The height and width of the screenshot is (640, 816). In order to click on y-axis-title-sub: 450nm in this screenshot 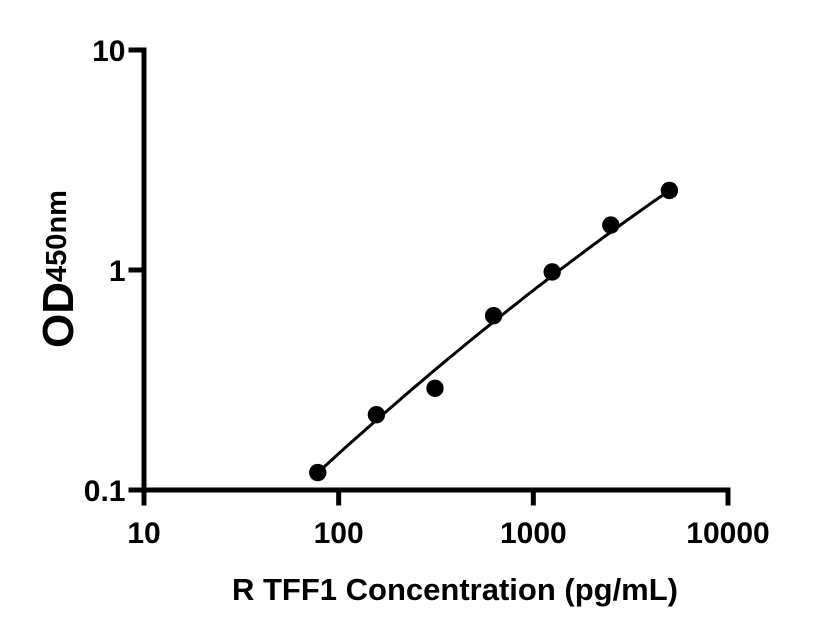, I will do `click(57, 236)`.